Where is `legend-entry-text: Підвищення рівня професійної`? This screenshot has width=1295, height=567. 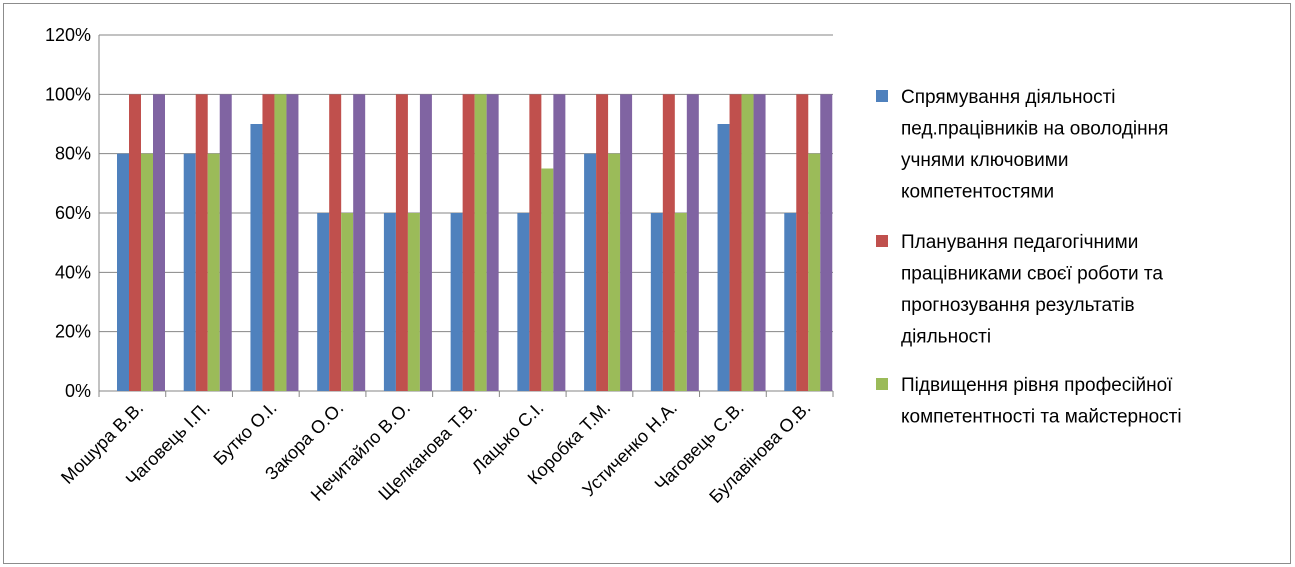
legend-entry-text: Підвищення рівня професійної is located at coordinates (1037, 385).